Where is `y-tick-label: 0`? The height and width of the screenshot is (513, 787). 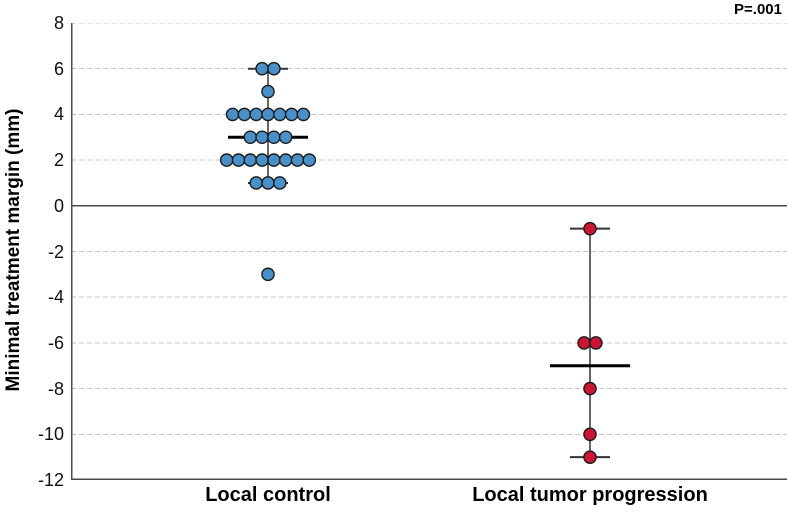 y-tick-label: 0 is located at coordinates (58, 205).